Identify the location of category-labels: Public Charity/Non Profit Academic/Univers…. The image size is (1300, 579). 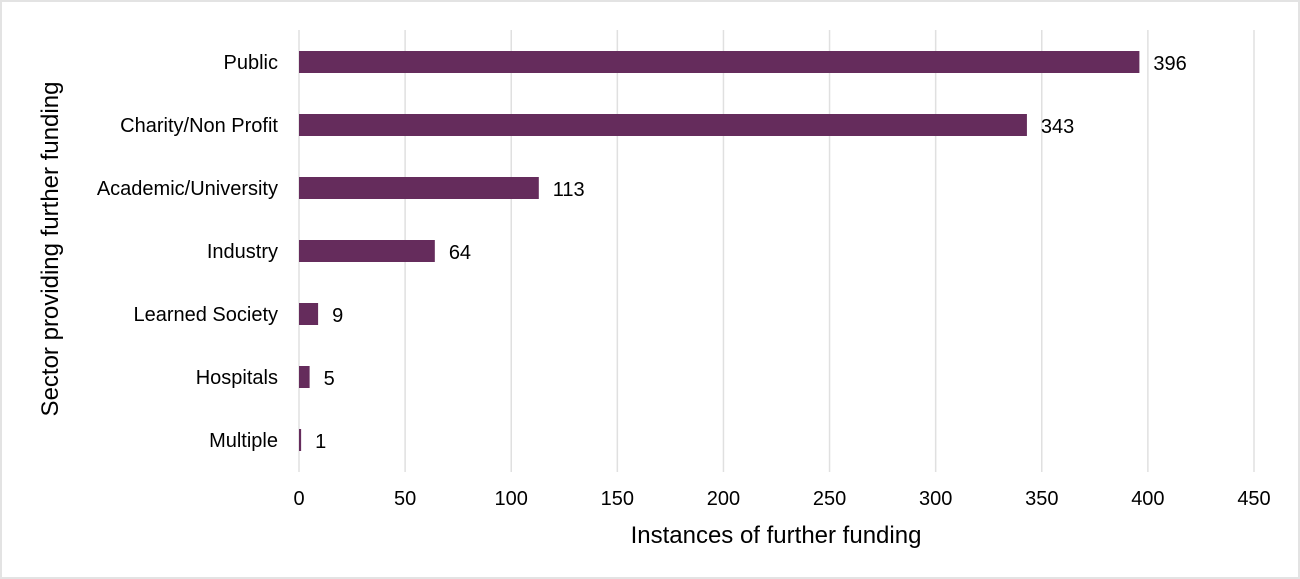
(188, 252).